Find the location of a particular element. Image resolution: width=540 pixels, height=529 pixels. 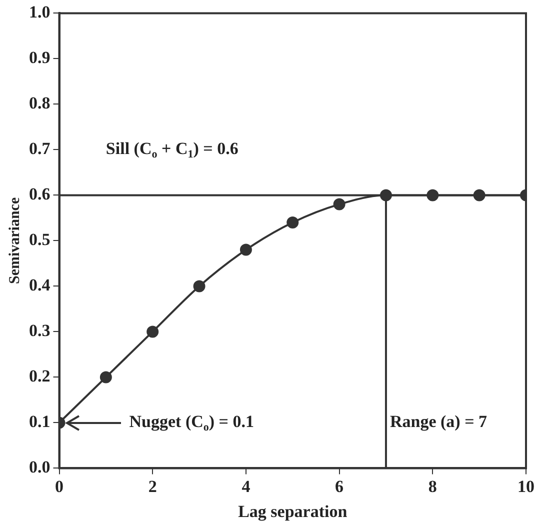

y-tick-label: 0.8 is located at coordinates (39, 103).